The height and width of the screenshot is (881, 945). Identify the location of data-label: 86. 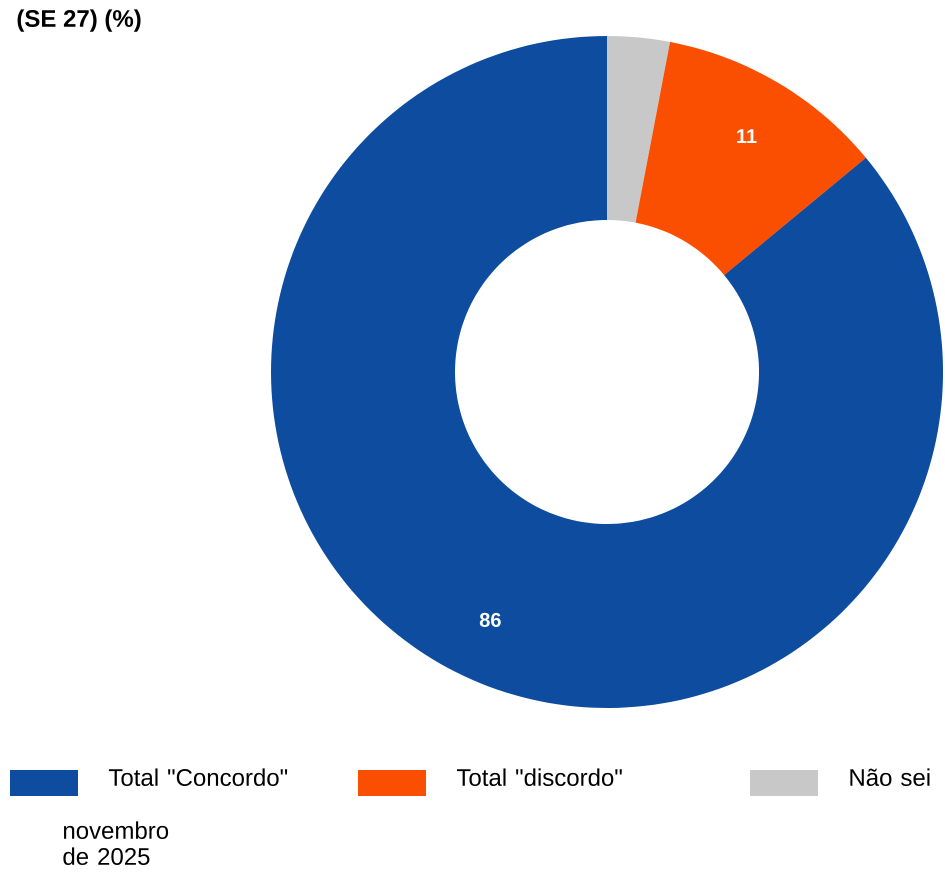
(490, 619).